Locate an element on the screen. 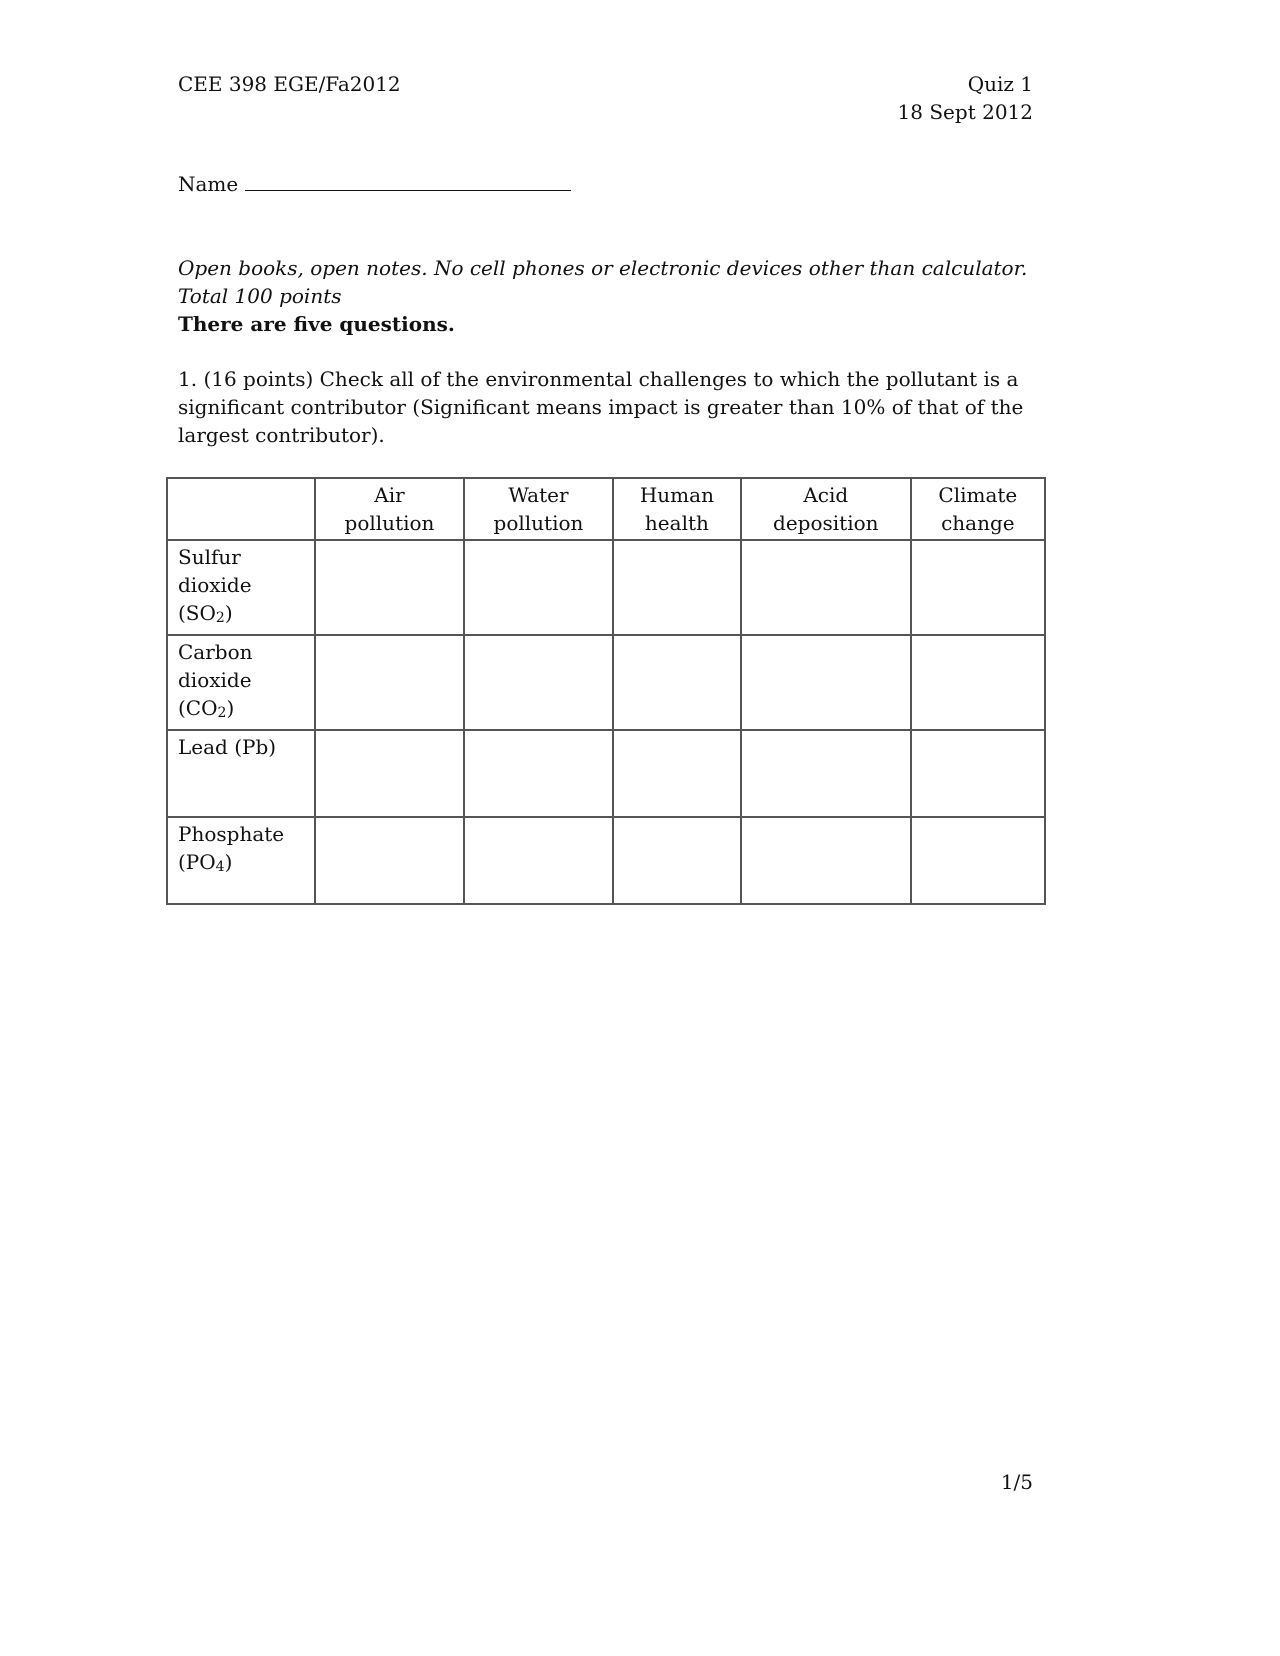  quiz-number: Quiz 1 is located at coordinates (1000, 84).